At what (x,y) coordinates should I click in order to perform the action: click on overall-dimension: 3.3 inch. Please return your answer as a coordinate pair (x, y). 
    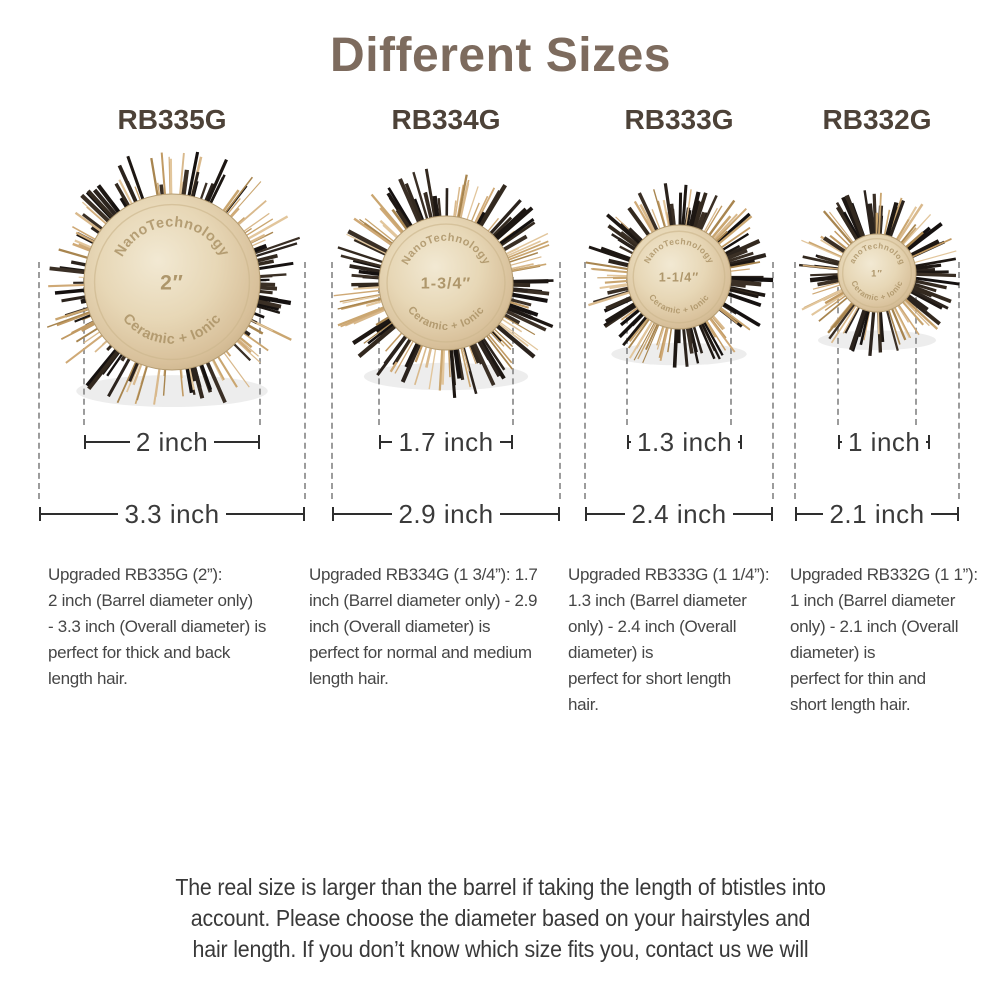
    Looking at the image, I should click on (172, 513).